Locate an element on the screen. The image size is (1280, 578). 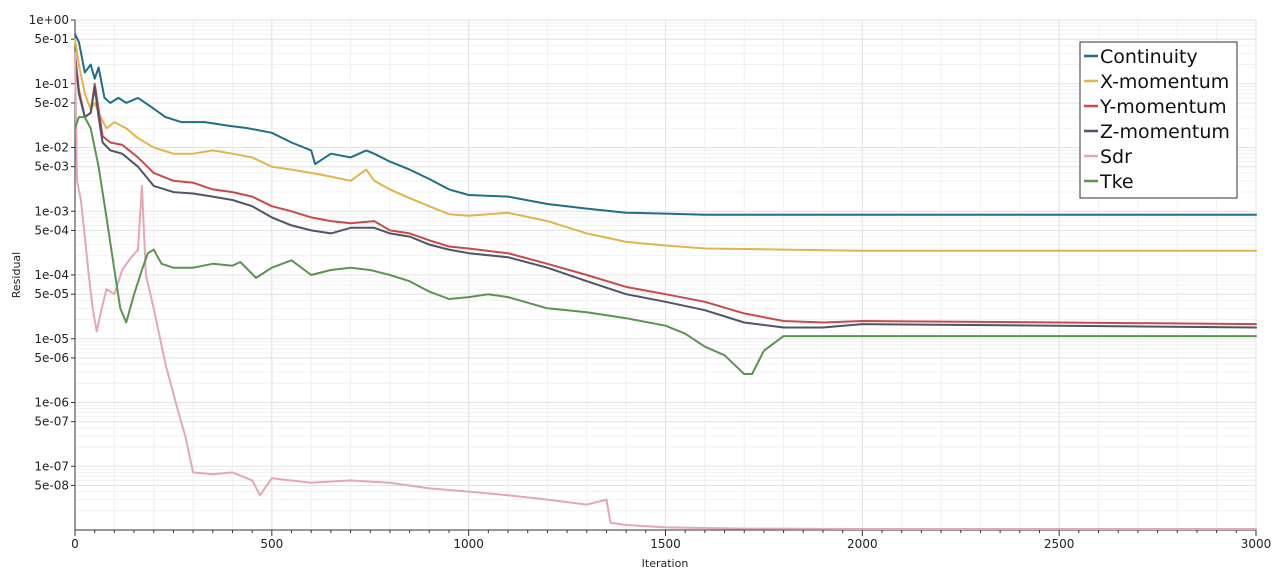
legend-label: Sdr is located at coordinates (1116, 157).